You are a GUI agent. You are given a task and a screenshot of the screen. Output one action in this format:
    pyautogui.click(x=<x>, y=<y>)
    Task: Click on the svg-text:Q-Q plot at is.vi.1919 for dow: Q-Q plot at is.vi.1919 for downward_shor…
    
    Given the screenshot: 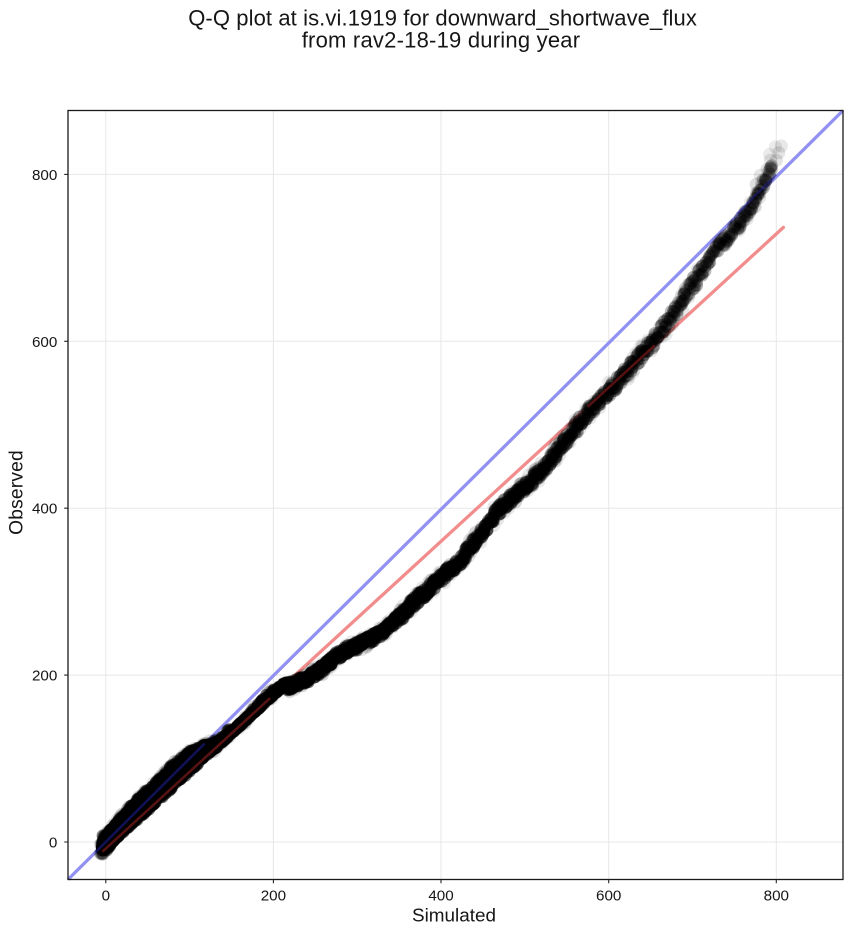 What is the action you would take?
    pyautogui.click(x=442, y=17)
    